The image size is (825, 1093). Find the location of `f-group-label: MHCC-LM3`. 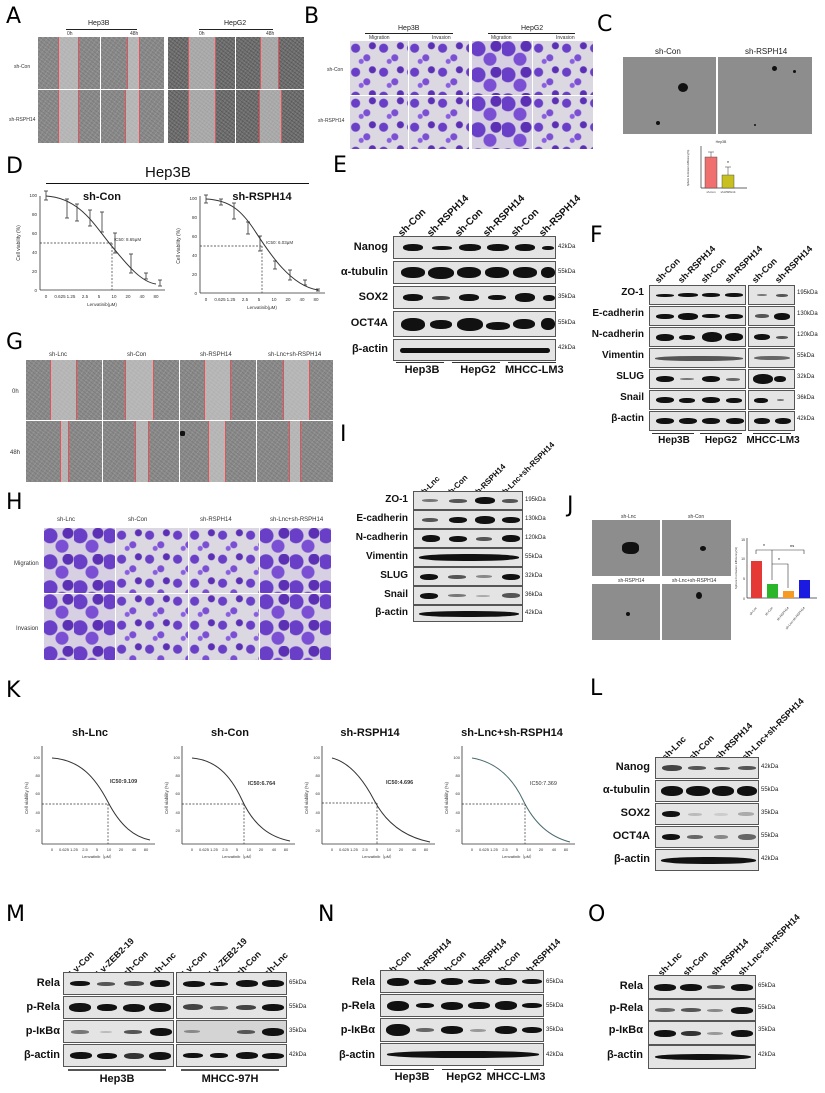

f-group-label: MHCC-LM3 is located at coordinates (773, 440).